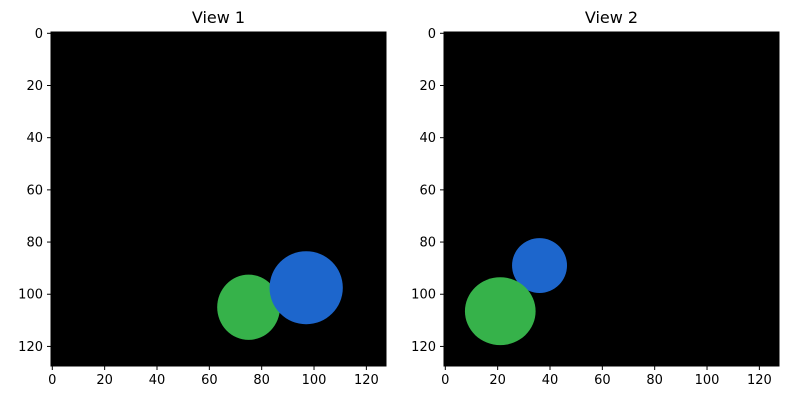 The width and height of the screenshot is (800, 400). Describe the element at coordinates (611, 17) in the screenshot. I see `axes-title: View 2` at that location.